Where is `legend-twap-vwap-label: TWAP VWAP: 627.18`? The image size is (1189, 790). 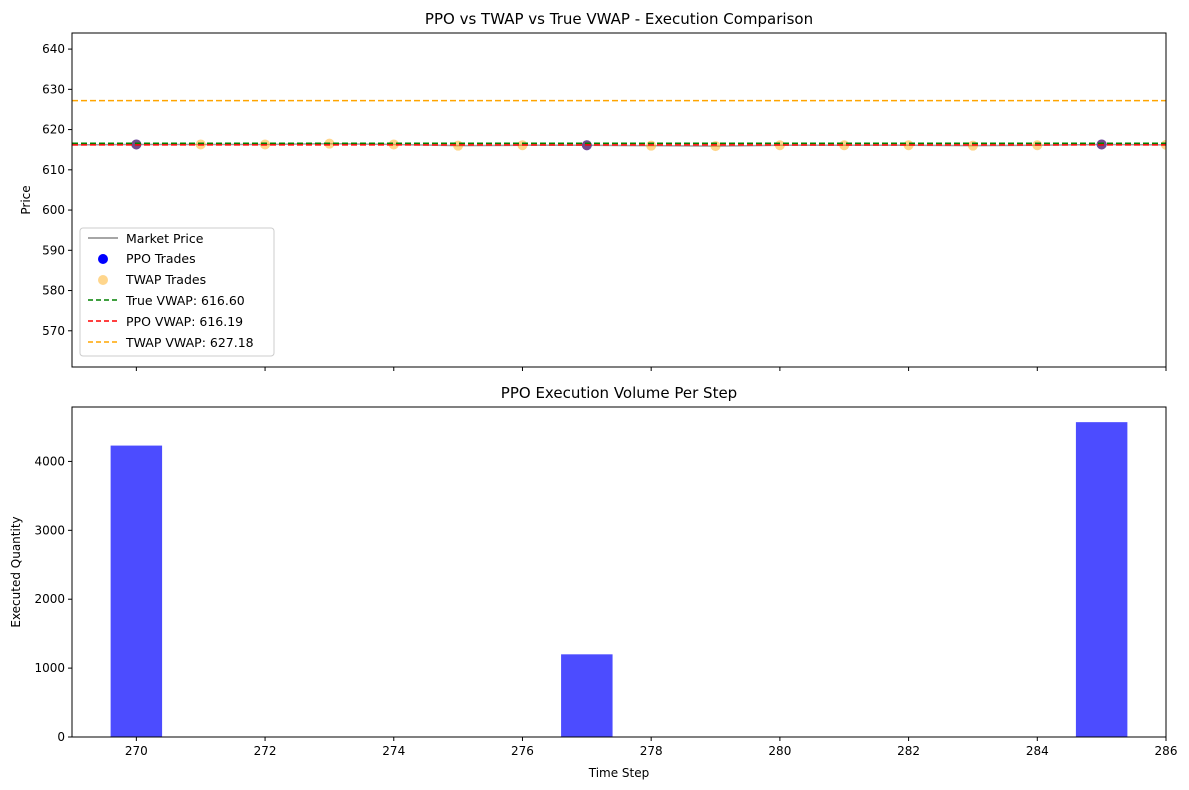
legend-twap-vwap-label: TWAP VWAP: 627.18 is located at coordinates (189, 342).